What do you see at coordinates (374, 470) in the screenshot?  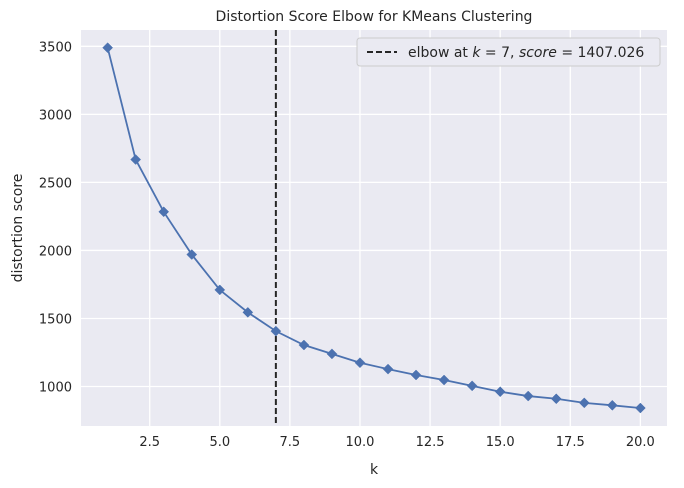 I see `x-axis-label: k` at bounding box center [374, 470].